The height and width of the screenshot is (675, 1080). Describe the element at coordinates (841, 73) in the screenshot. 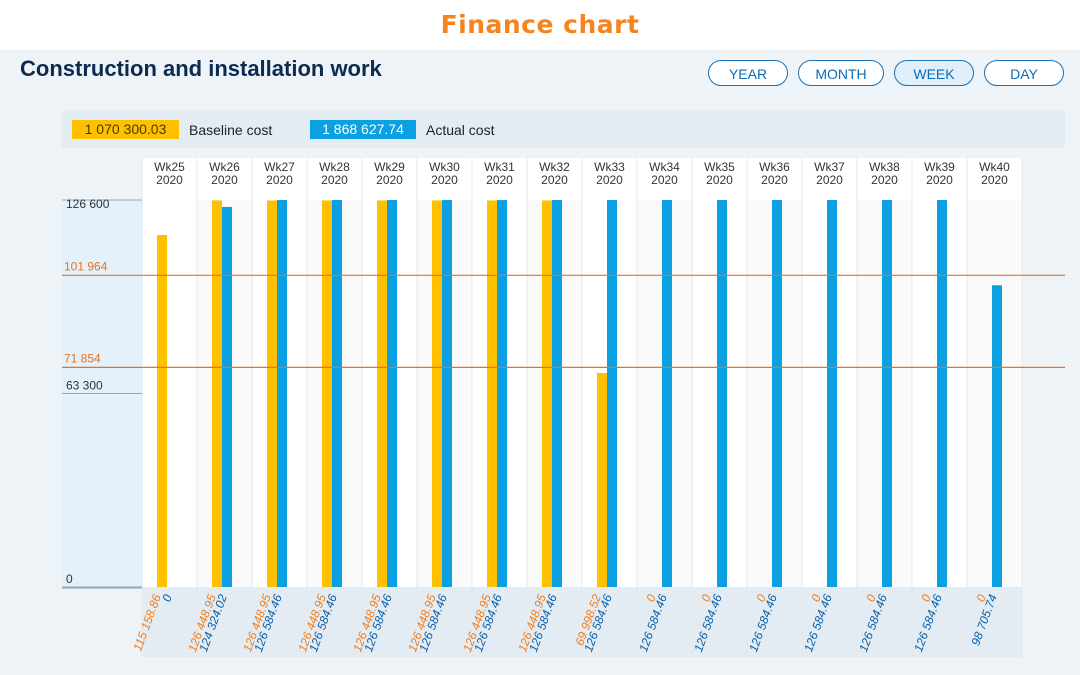

I see `month-button: MONTH` at that location.